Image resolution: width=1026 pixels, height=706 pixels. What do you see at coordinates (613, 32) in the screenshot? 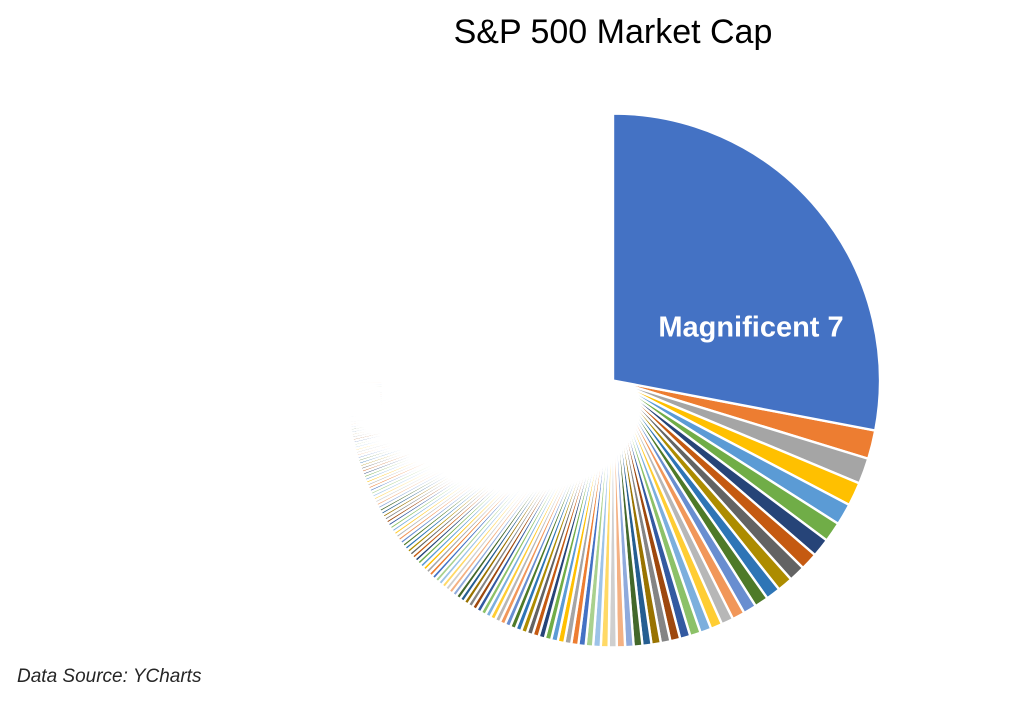
I see `chart-title: S&P 500 Market Cap` at bounding box center [613, 32].